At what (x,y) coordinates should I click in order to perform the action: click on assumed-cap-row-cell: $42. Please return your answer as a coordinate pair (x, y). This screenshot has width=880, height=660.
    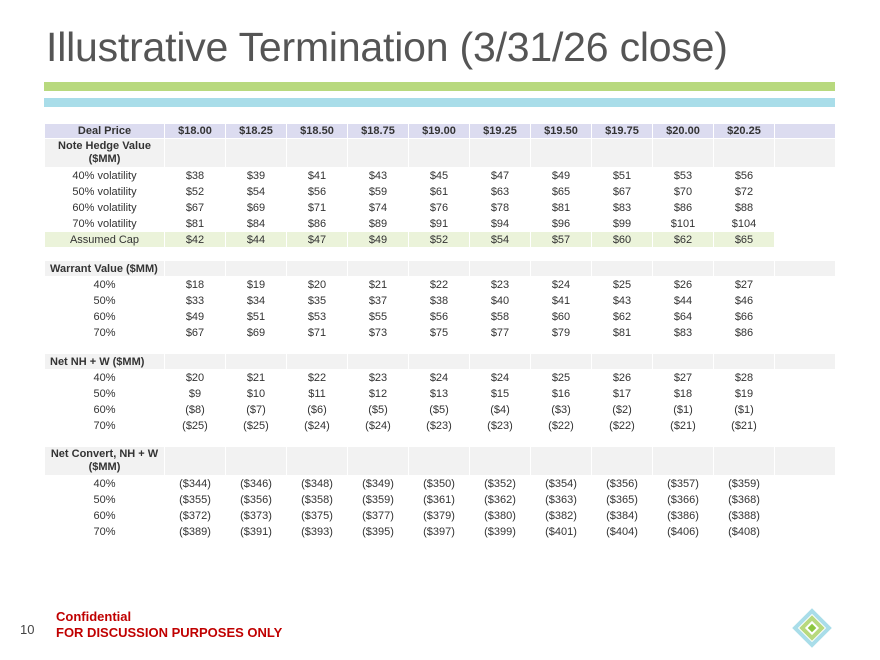
    Looking at the image, I should click on (195, 239).